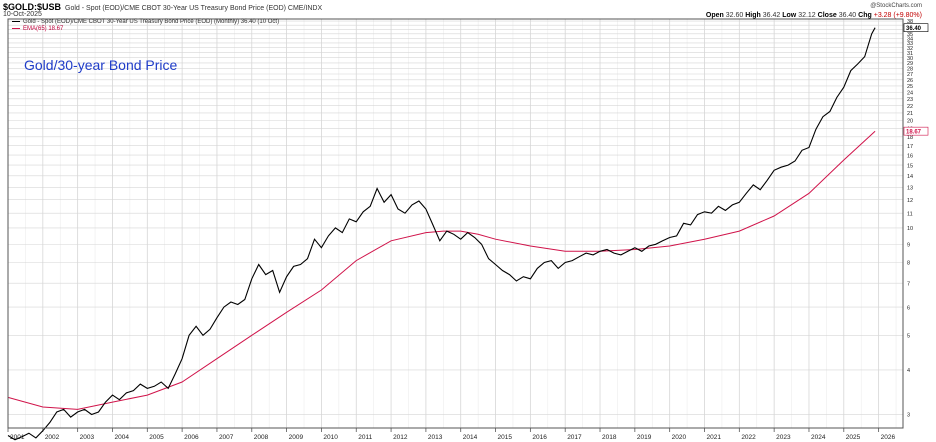 This screenshot has width=936, height=442. What do you see at coordinates (679, 437) in the screenshot?
I see `x-tick-label: 2020` at bounding box center [679, 437].